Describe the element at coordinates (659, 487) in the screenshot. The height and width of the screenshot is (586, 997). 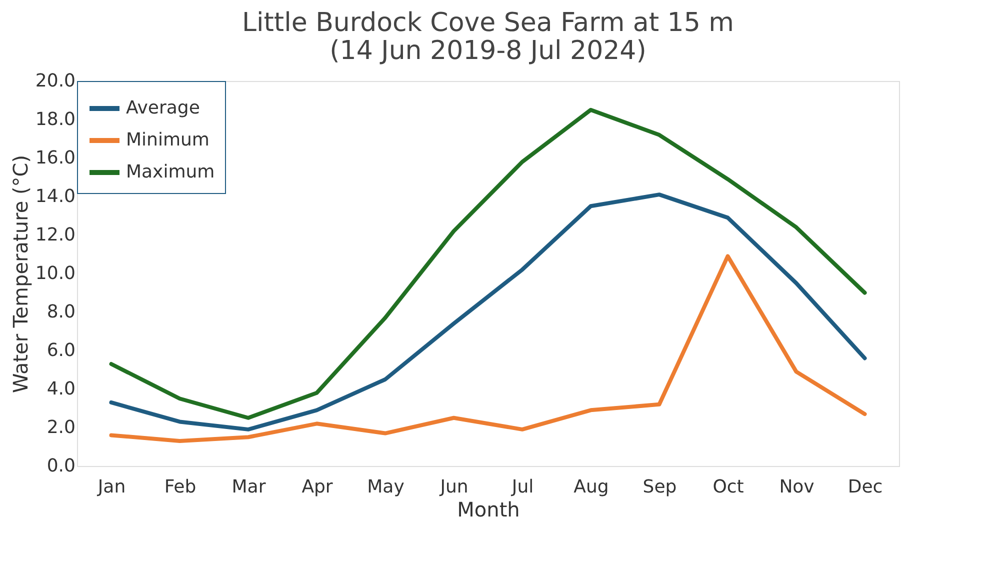
I see `x-tick-label: Sep` at that location.